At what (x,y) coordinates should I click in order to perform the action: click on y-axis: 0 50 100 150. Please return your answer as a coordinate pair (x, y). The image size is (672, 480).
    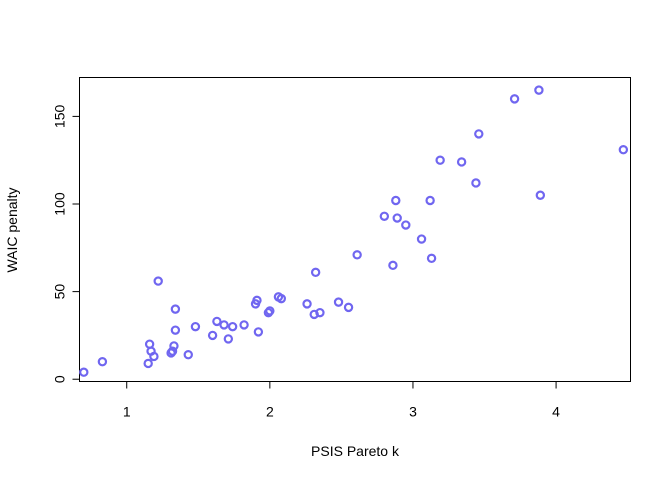
    Looking at the image, I should click on (66, 244).